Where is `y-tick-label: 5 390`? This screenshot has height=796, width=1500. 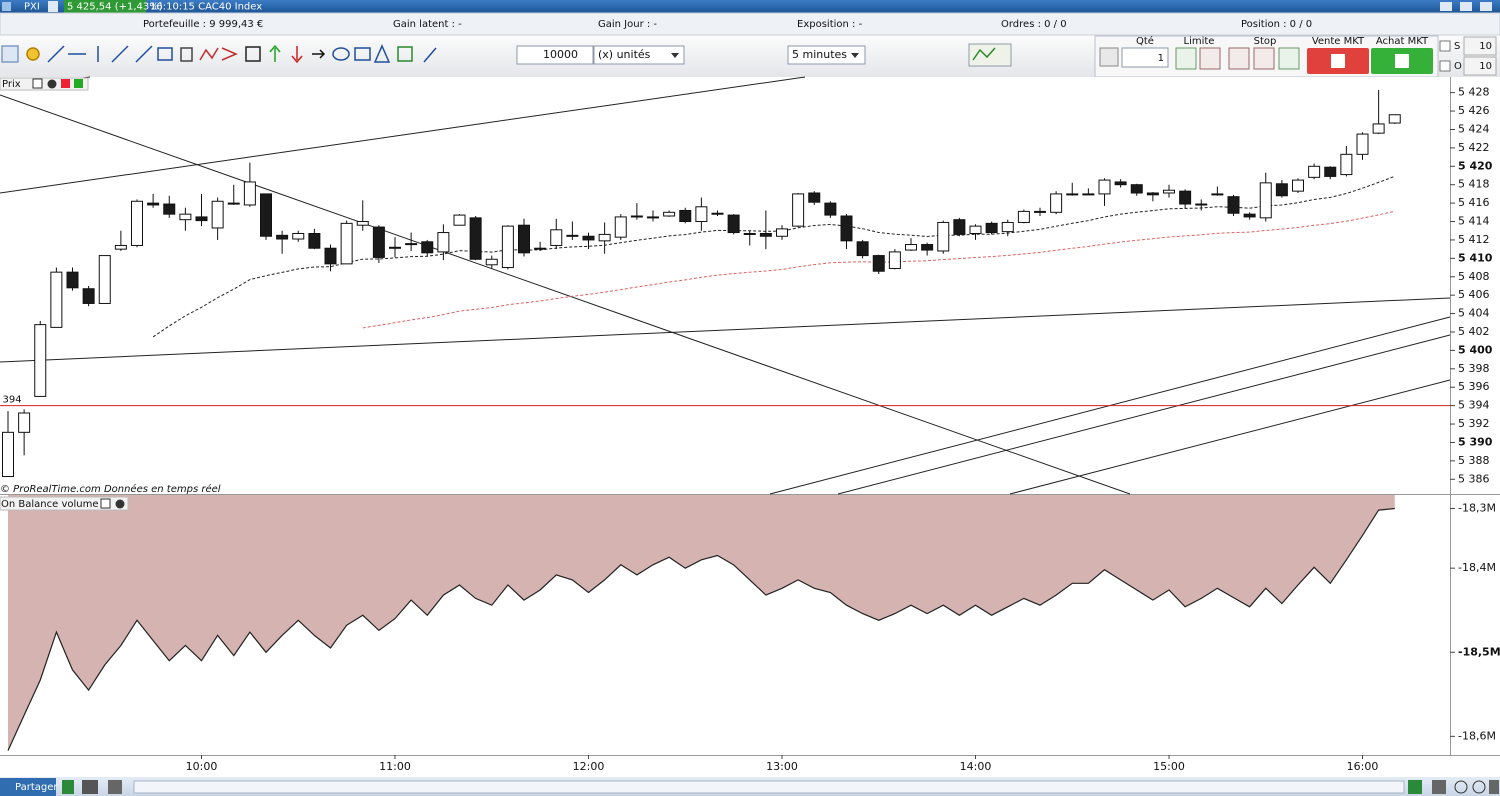 y-tick-label: 5 390 is located at coordinates (1475, 441).